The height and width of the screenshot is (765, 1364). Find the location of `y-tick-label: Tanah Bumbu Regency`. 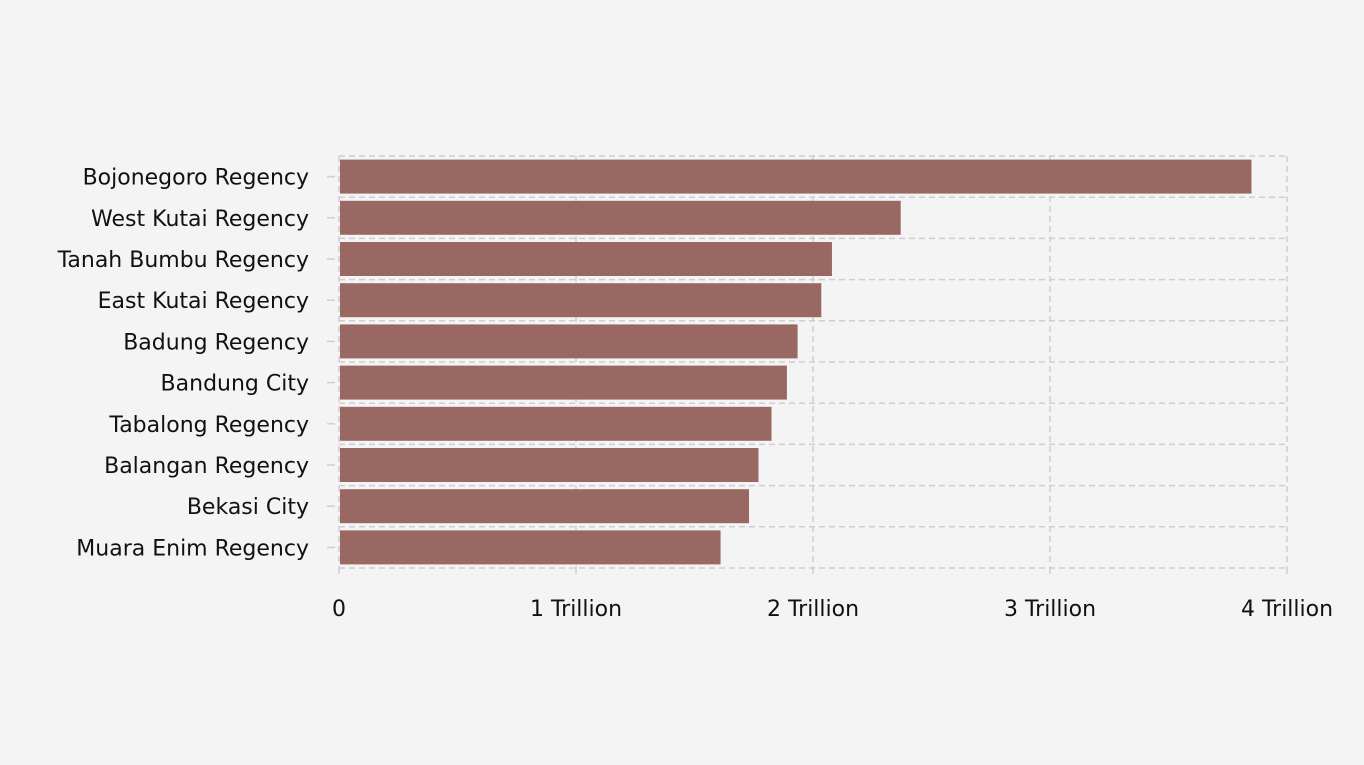

y-tick-label: Tanah Bumbu Regency is located at coordinates (183, 260).